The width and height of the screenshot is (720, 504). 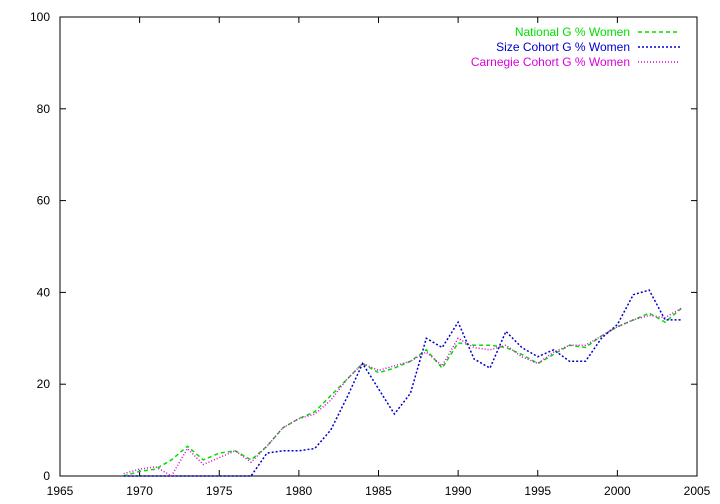 I want to click on x-tick-label: 1990, so click(x=458, y=491).